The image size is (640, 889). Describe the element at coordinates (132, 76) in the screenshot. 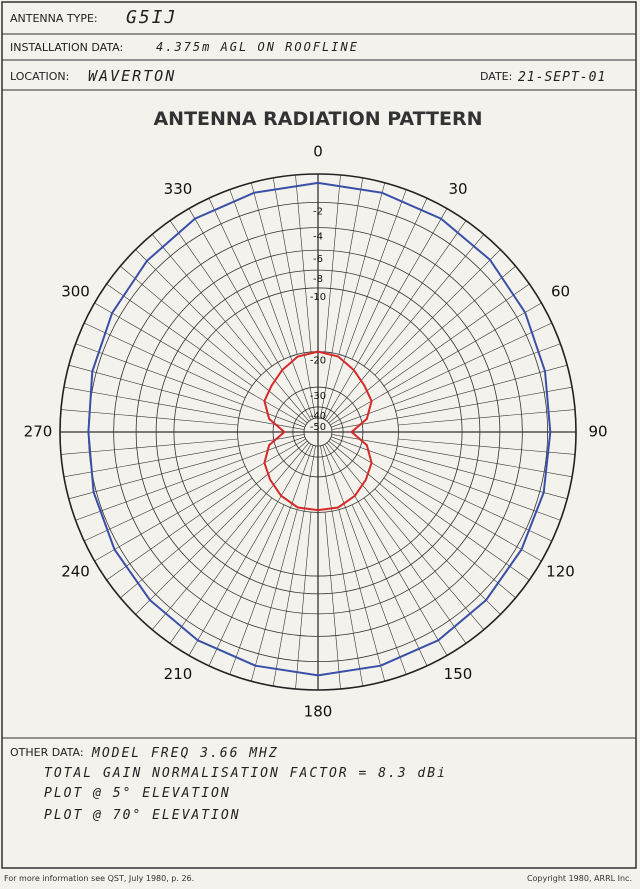

I see `field-value: WAVERTON` at that location.